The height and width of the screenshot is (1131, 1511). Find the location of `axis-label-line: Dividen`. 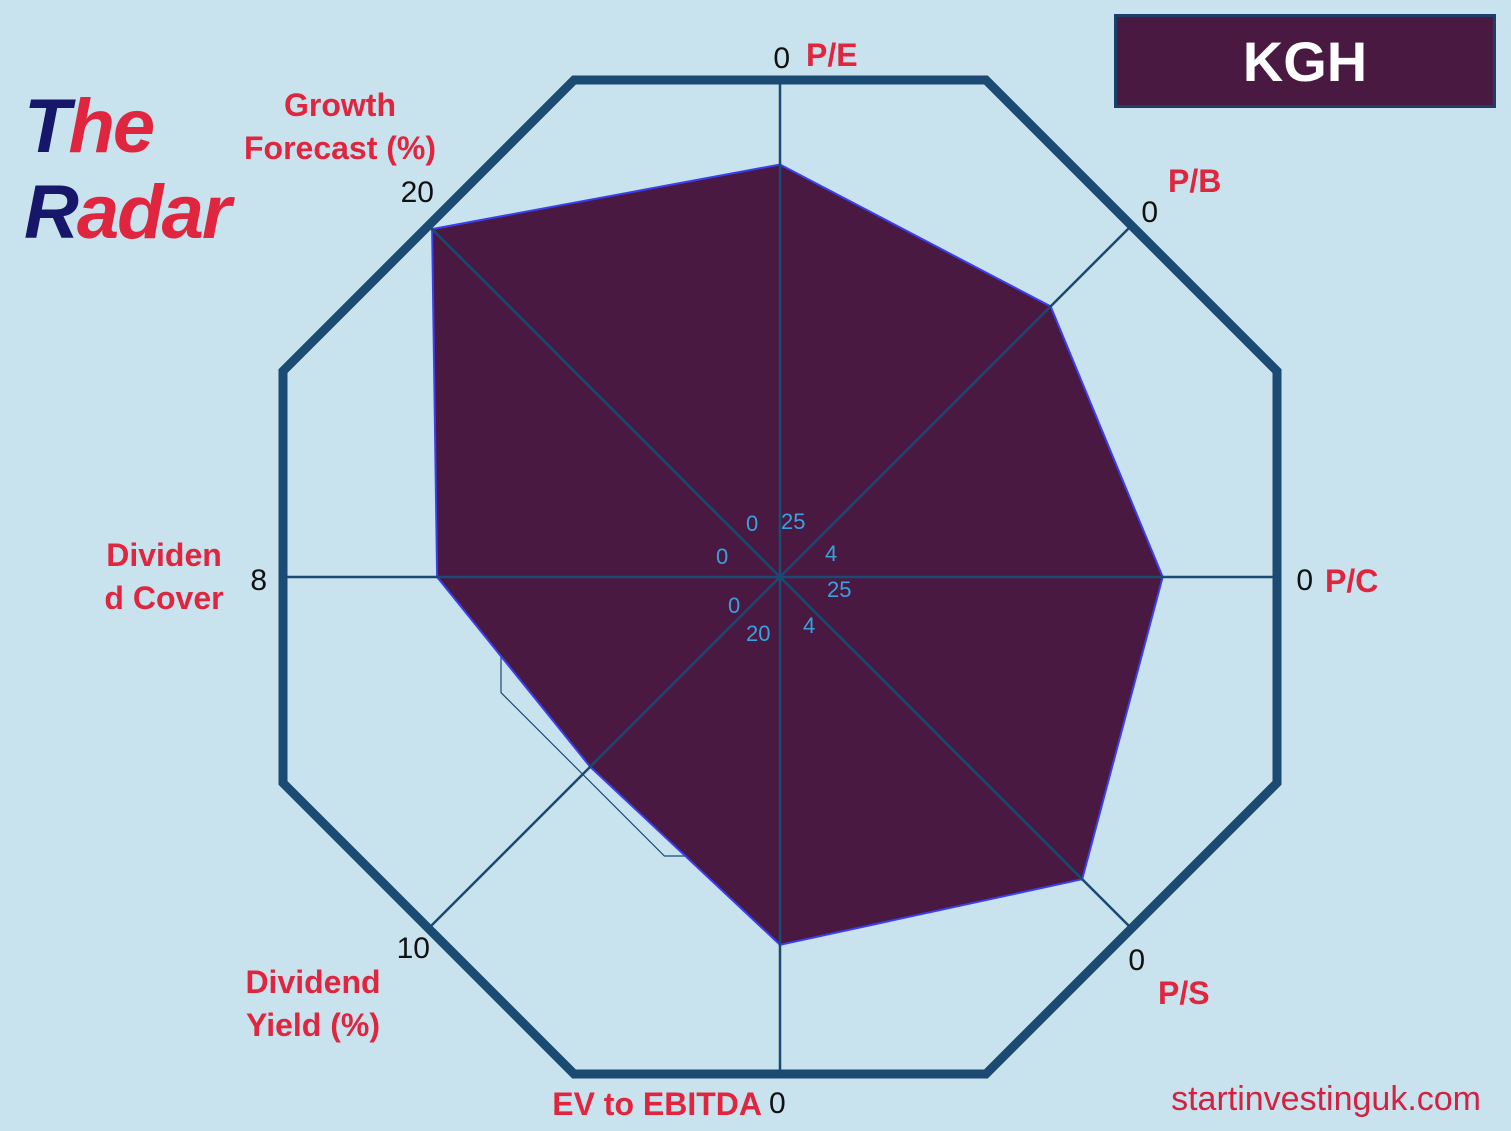

axis-label-line: Dividen is located at coordinates (164, 555).